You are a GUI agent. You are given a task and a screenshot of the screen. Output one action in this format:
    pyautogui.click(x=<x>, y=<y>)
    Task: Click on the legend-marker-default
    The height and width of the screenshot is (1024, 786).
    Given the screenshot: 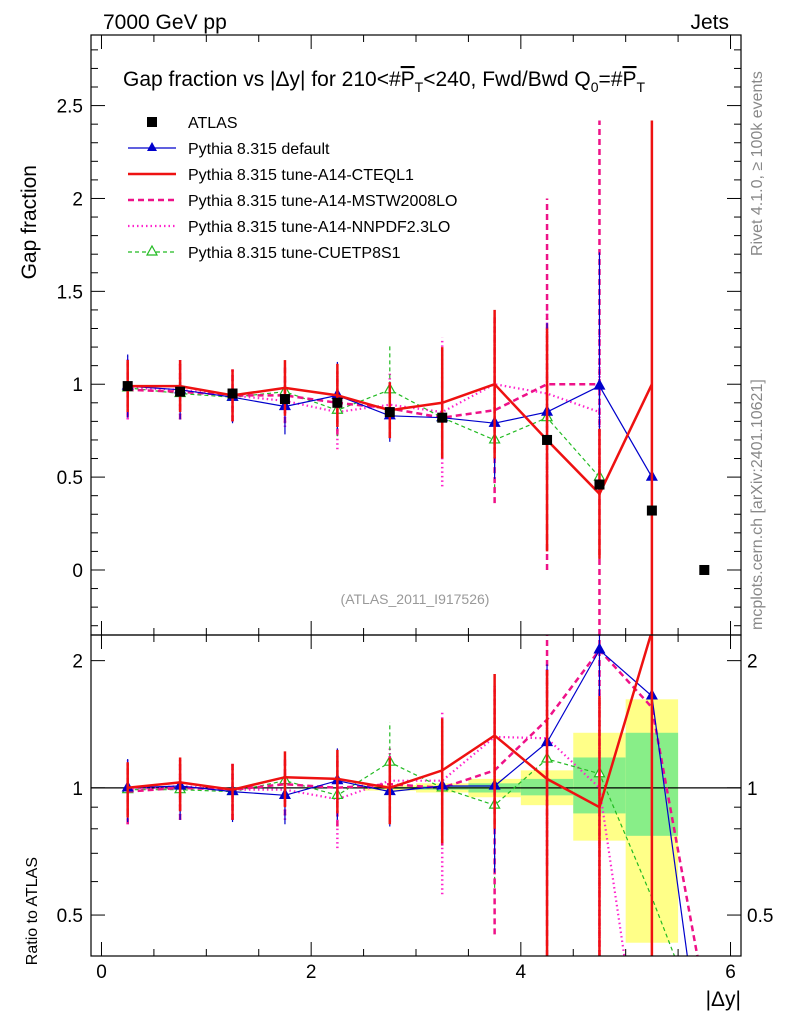 What is the action you would take?
    pyautogui.click(x=152, y=146)
    